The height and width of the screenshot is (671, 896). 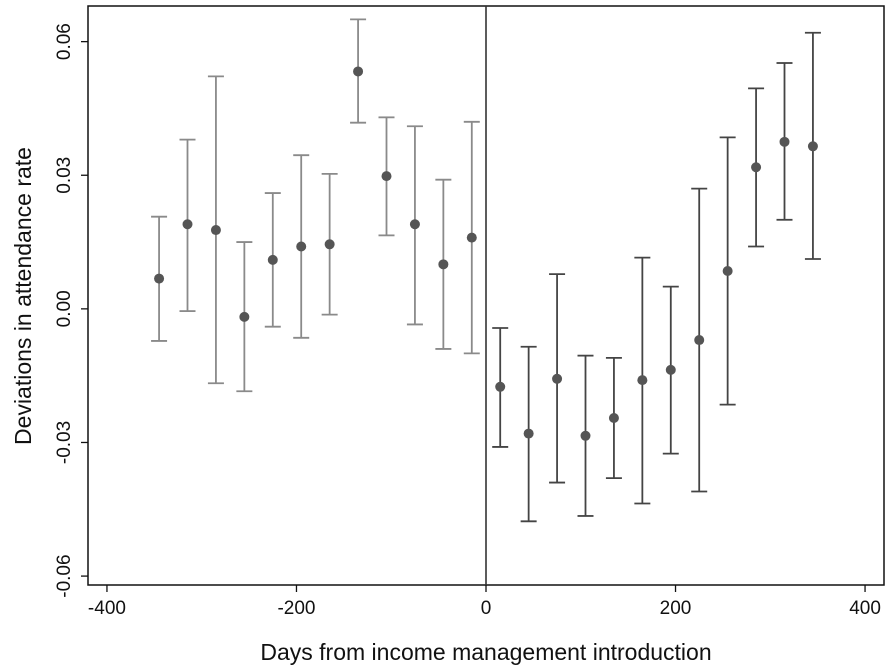 What do you see at coordinates (486, 608) in the screenshot?
I see `x-tick-label: 0` at bounding box center [486, 608].